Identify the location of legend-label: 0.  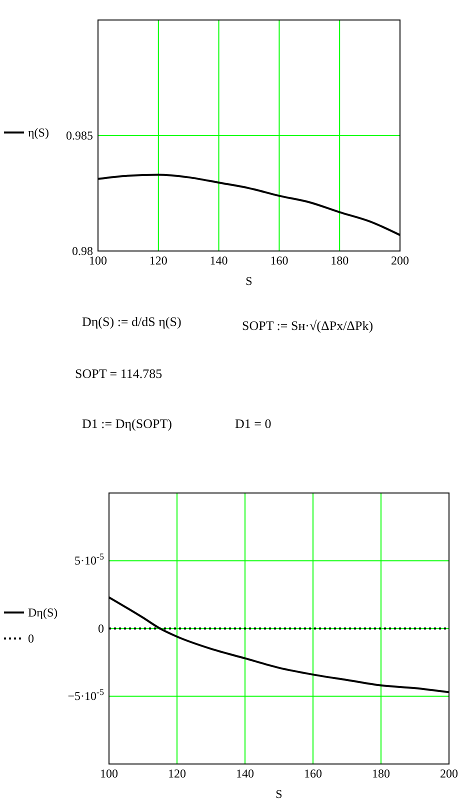
(31, 639).